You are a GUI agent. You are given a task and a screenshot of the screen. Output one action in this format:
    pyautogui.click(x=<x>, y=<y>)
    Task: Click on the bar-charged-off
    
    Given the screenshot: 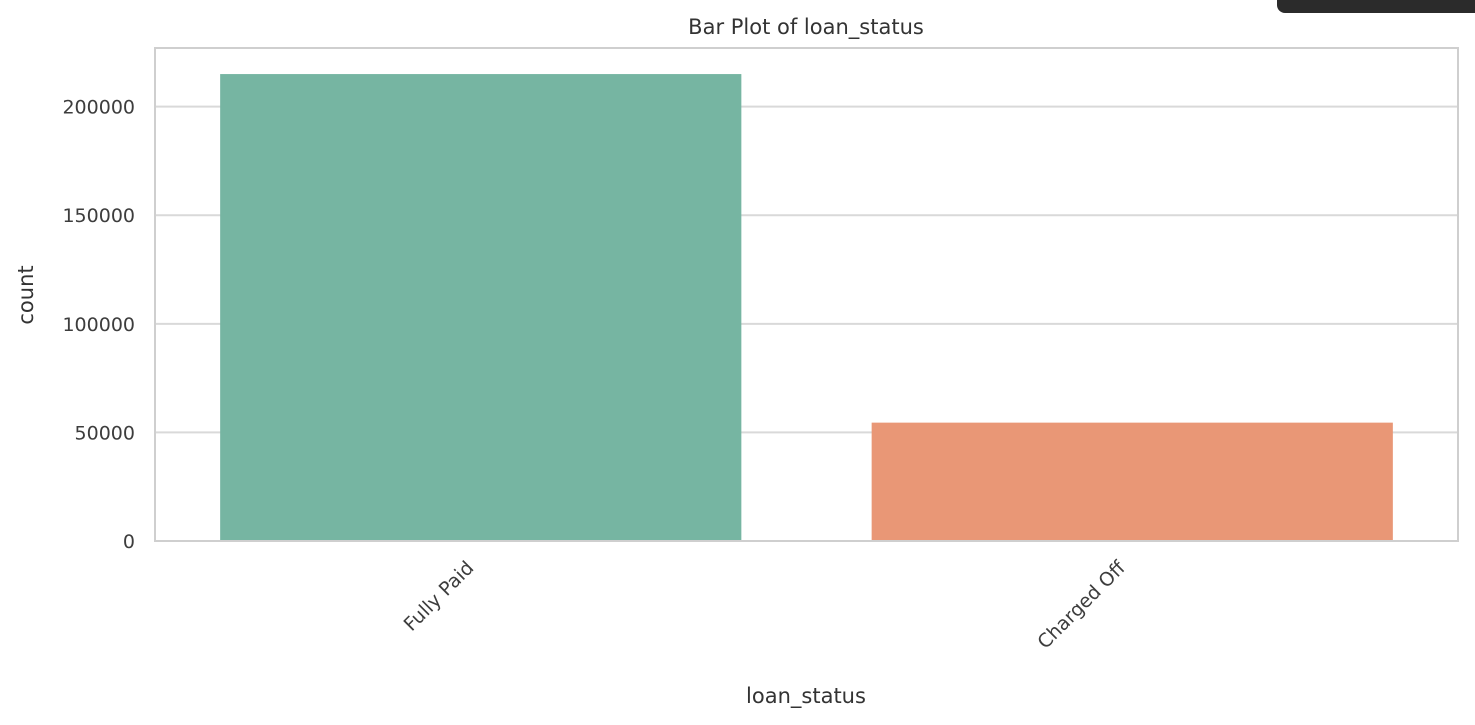 What is the action you would take?
    pyautogui.click(x=1132, y=481)
    